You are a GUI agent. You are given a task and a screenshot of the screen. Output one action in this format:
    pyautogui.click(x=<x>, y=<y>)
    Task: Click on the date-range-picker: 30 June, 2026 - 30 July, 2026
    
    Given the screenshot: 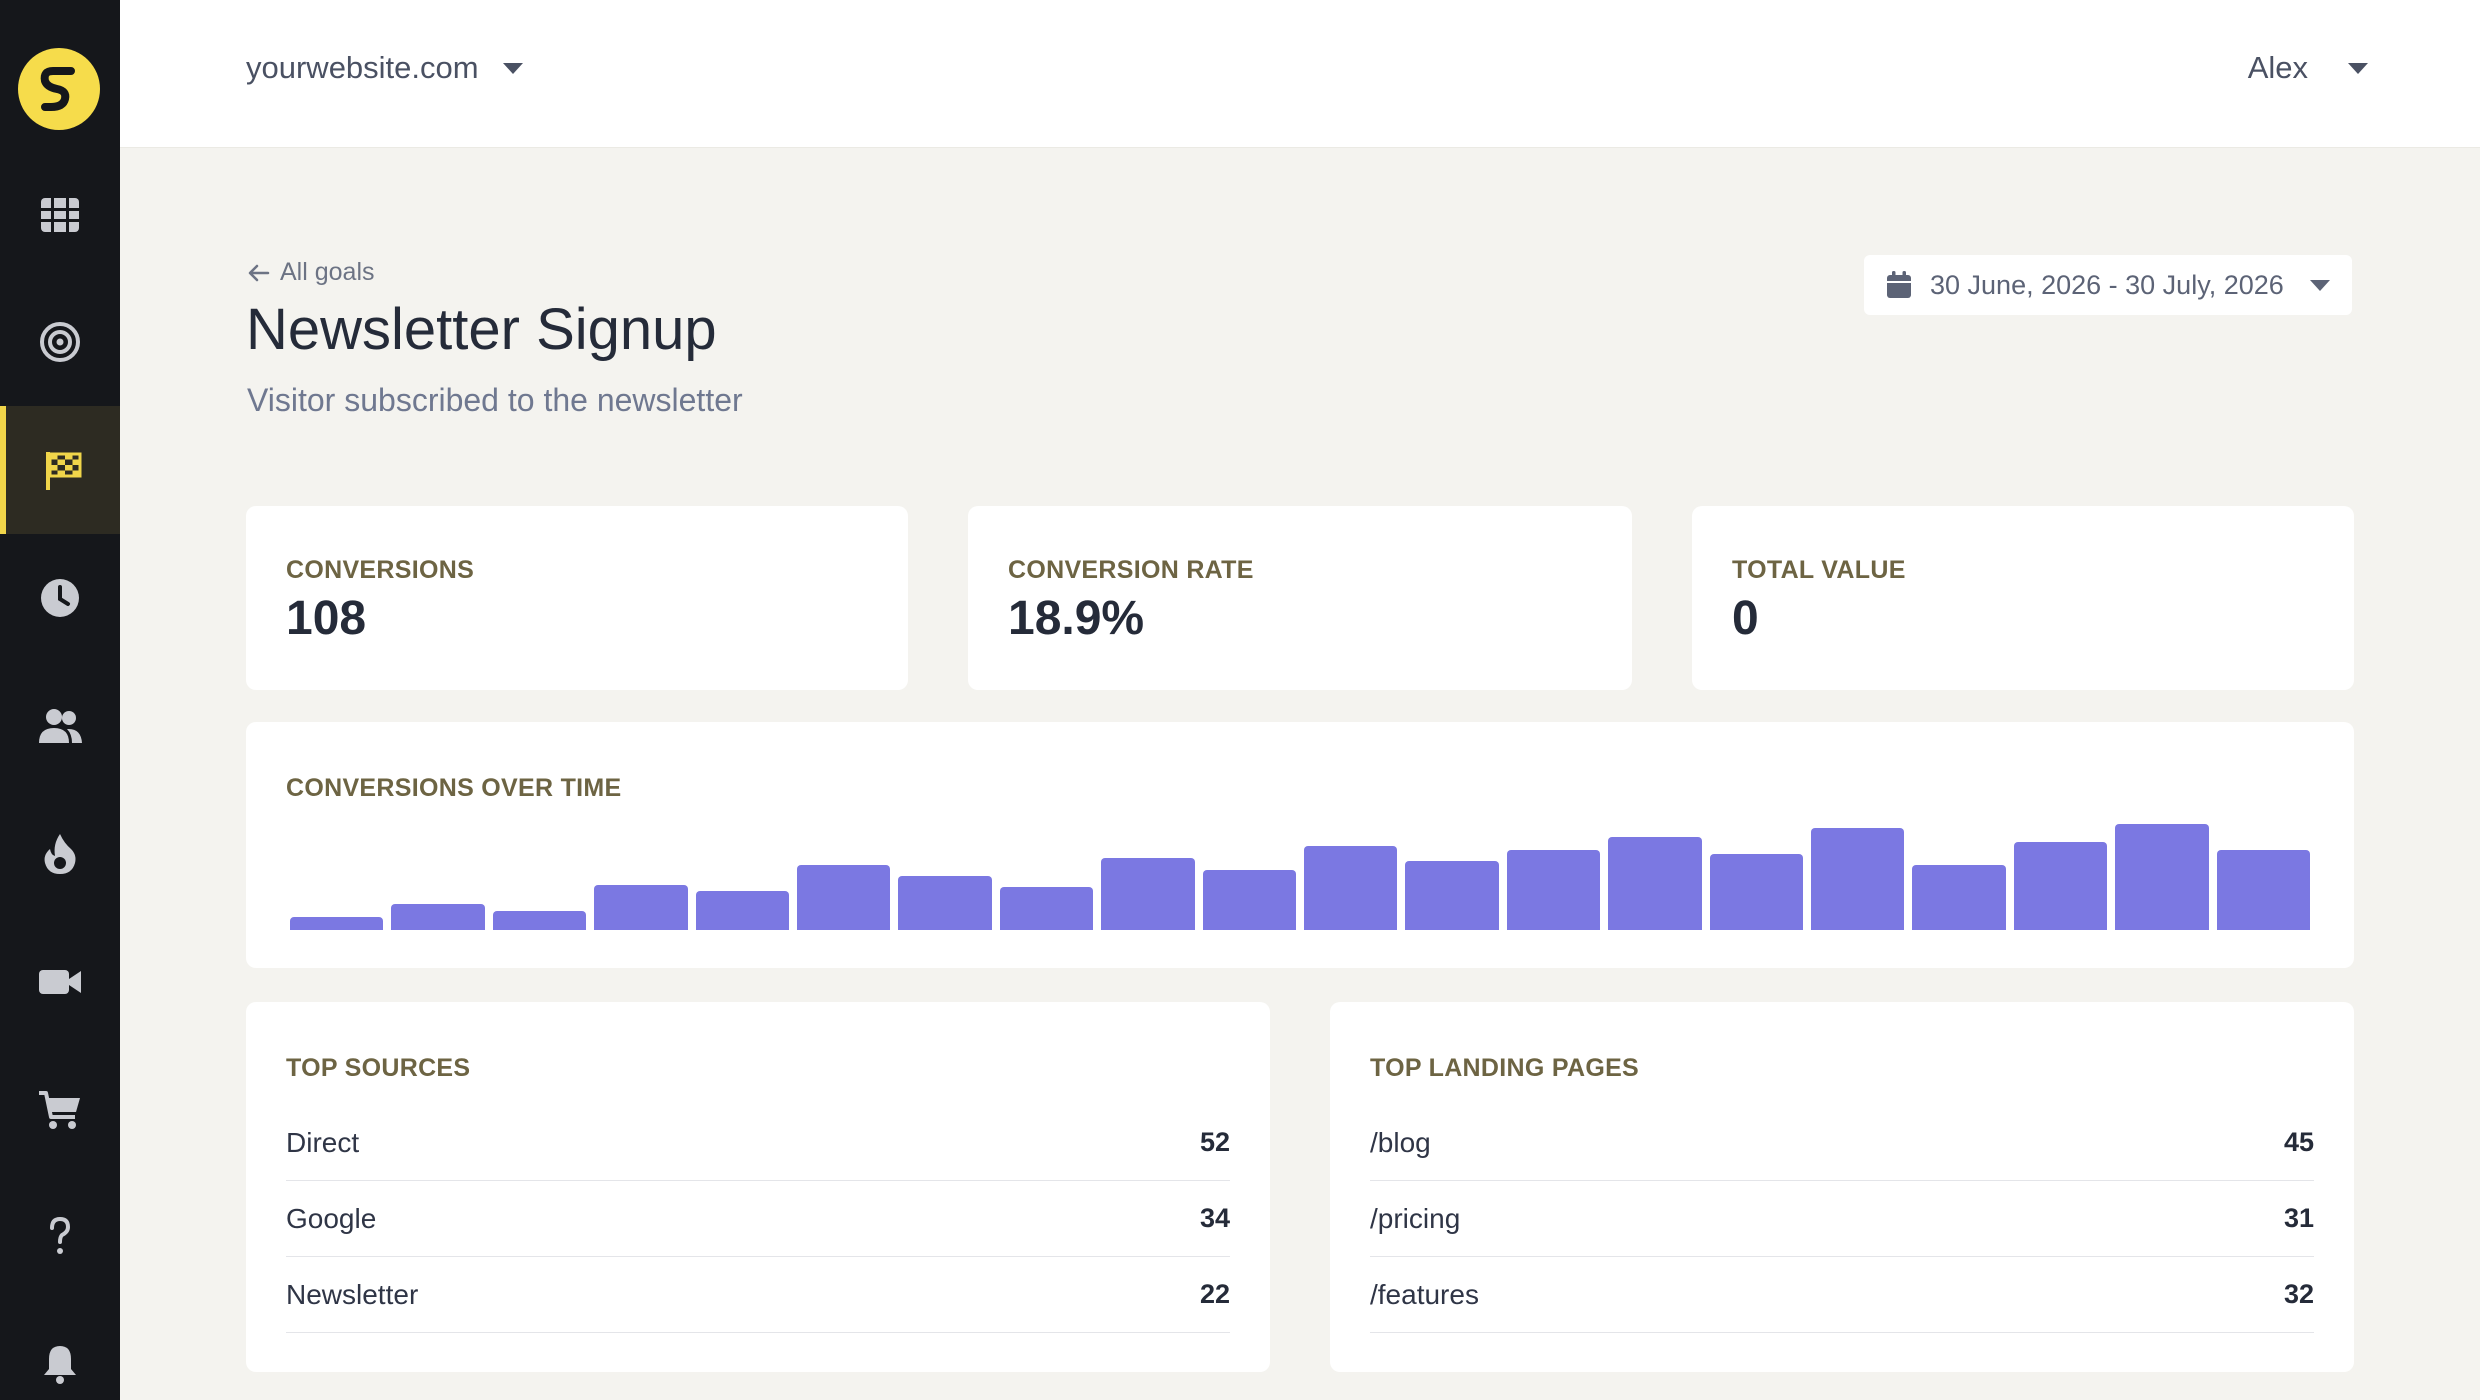 What is the action you would take?
    pyautogui.click(x=2108, y=285)
    